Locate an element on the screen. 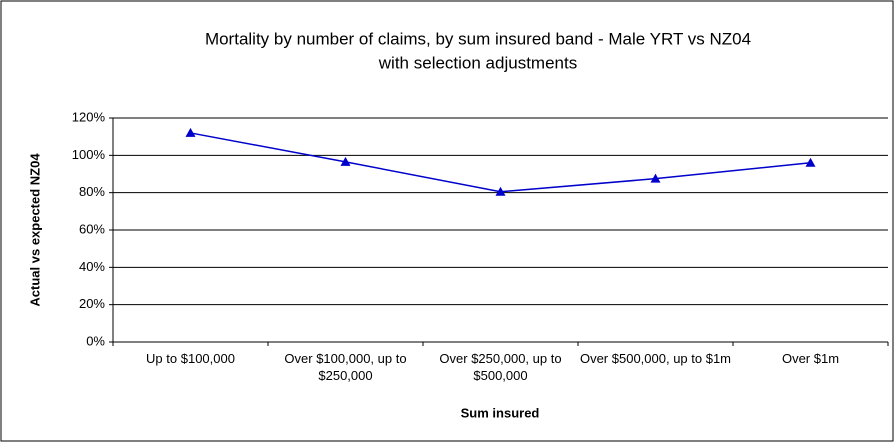 The image size is (895, 443). x-tick-label: Over $1m is located at coordinates (810, 358).